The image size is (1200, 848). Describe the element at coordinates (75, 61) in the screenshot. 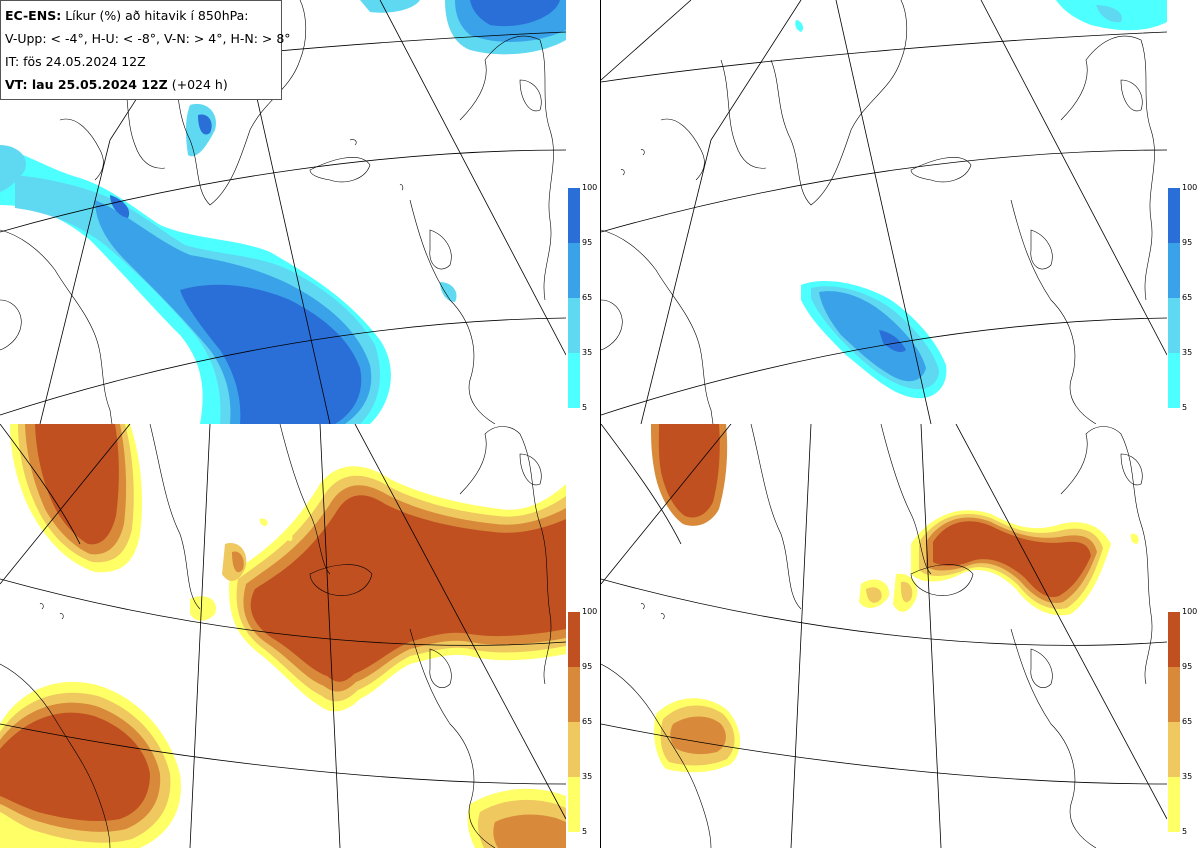

I see `legend-initial-time: IT: fös 24.05.2024 12Z` at that location.